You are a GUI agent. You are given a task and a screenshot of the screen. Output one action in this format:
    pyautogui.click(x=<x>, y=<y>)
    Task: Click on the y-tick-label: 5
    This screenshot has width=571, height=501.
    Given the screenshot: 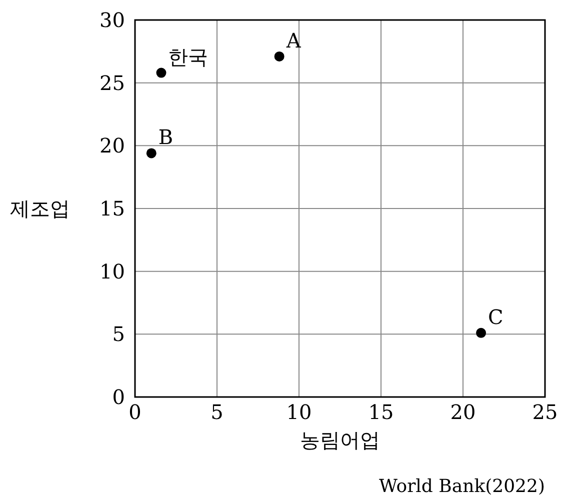 What is the action you would take?
    pyautogui.click(x=118, y=334)
    